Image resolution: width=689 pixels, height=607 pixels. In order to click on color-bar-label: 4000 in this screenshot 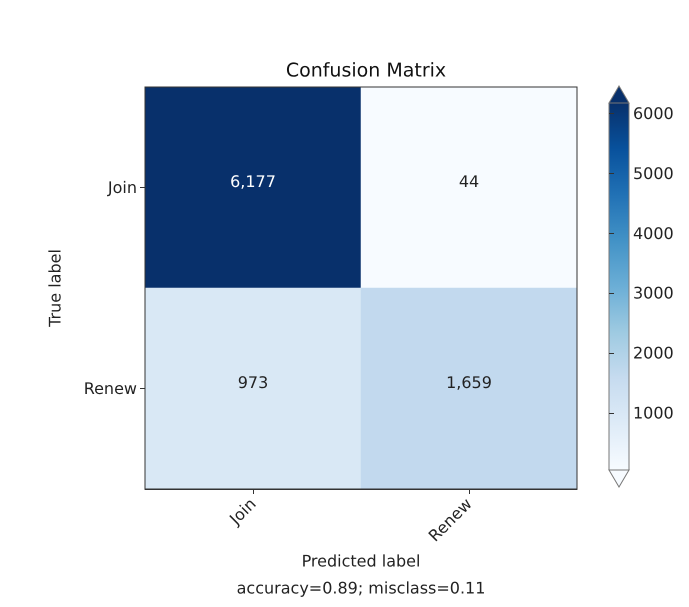, I will do `click(653, 233)`.